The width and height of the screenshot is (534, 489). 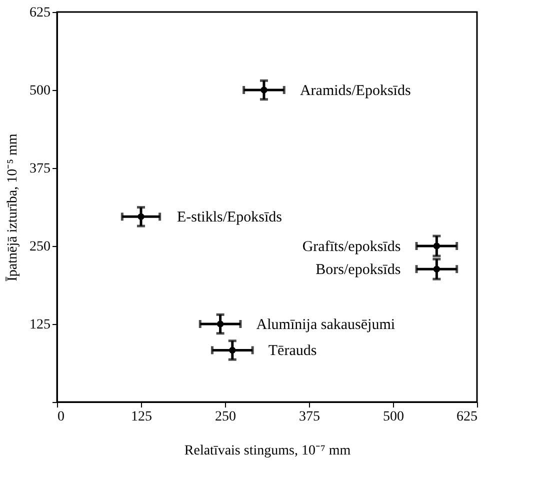 I want to click on y-axis-title: Īpatnējā izturība, 10⁻⁵ mm, so click(x=13, y=208).